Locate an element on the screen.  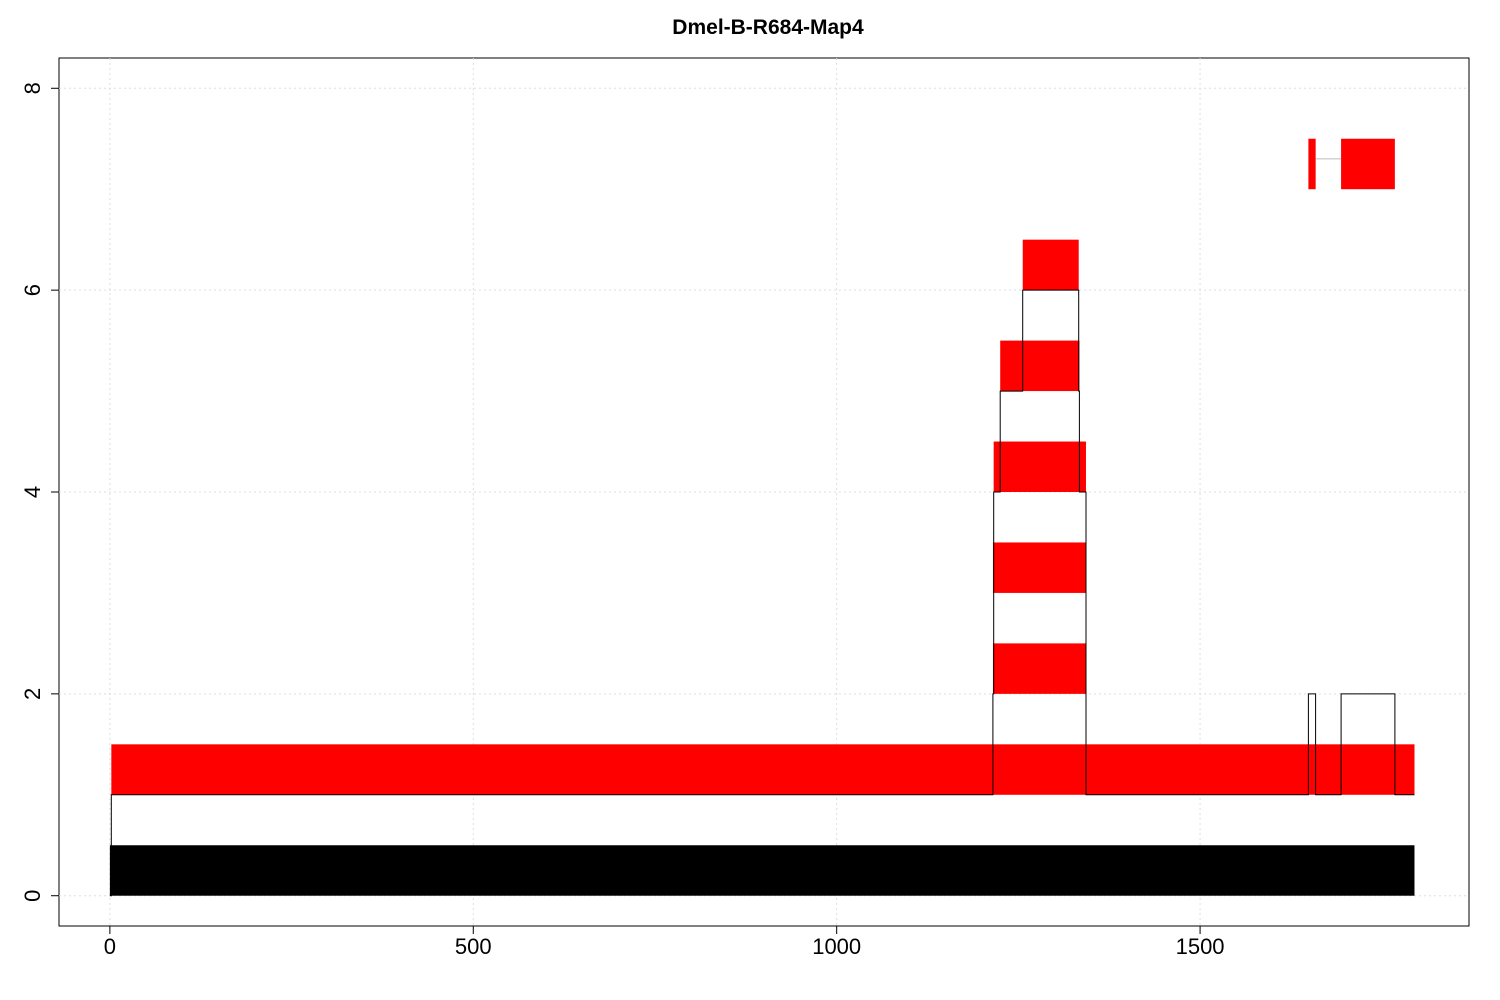
y-tick-label: 8 is located at coordinates (32, 88).